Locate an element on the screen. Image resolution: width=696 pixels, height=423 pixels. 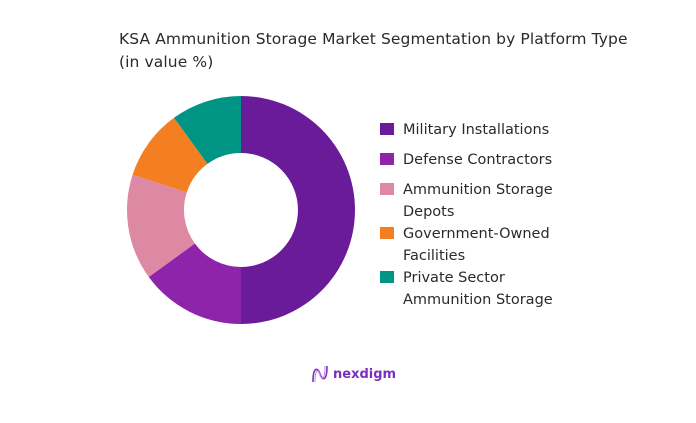
legend-item: Private Sector Ammunition Storage is located at coordinates (475, 289).